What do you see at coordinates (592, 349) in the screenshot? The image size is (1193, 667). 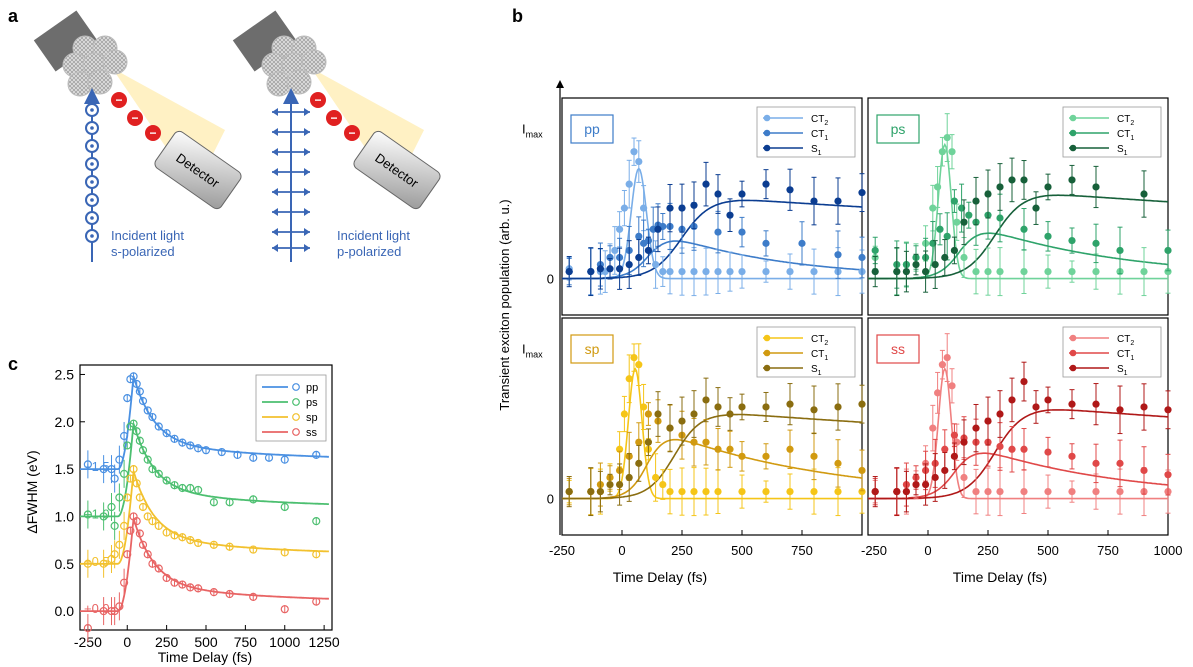 I see `b-panel-tag: sp` at bounding box center [592, 349].